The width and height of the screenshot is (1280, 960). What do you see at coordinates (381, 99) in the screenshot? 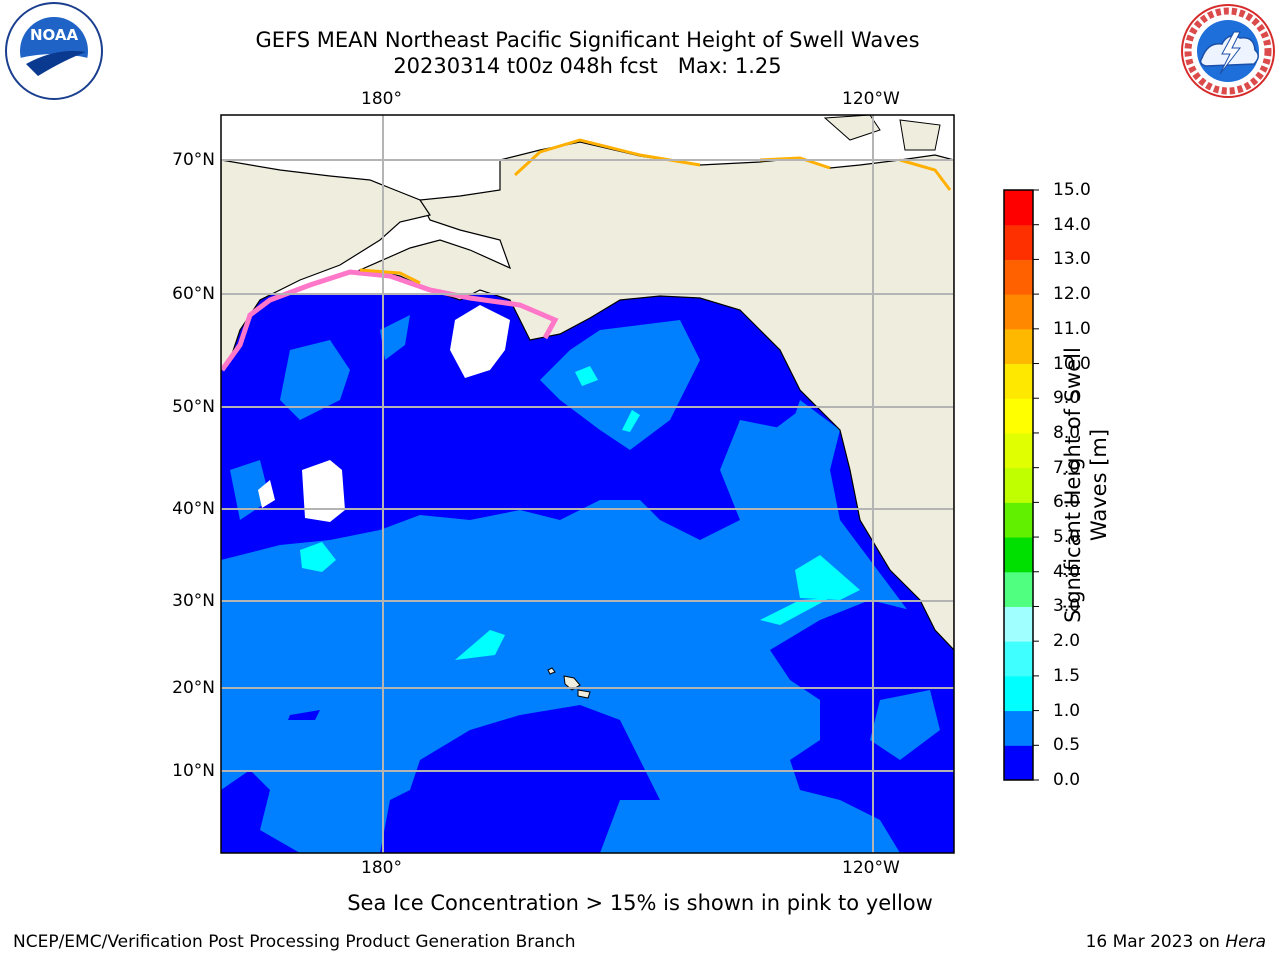
I see `lon-label-top-180: 180°` at bounding box center [381, 99].